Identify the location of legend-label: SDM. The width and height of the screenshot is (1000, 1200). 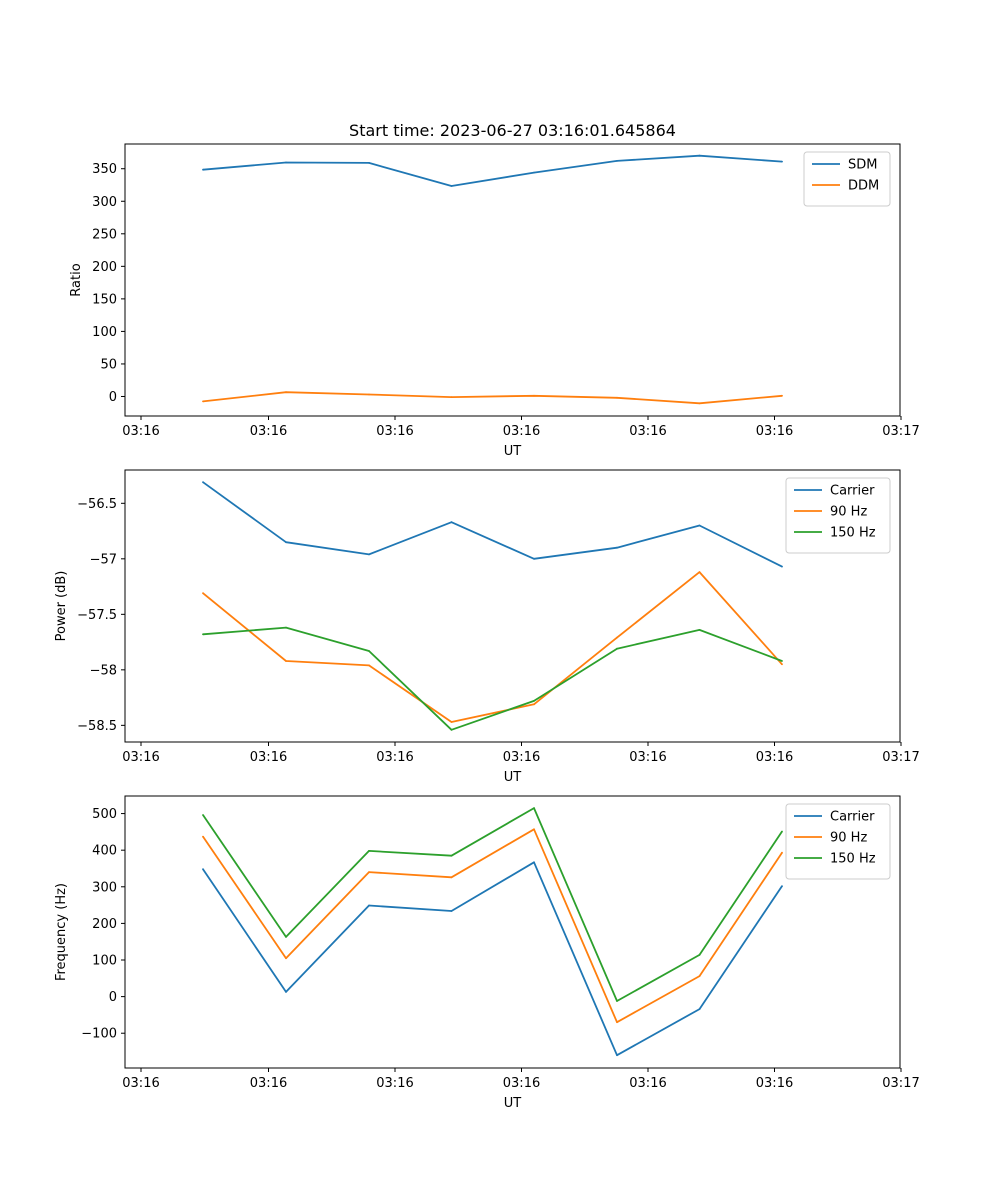
(862, 165).